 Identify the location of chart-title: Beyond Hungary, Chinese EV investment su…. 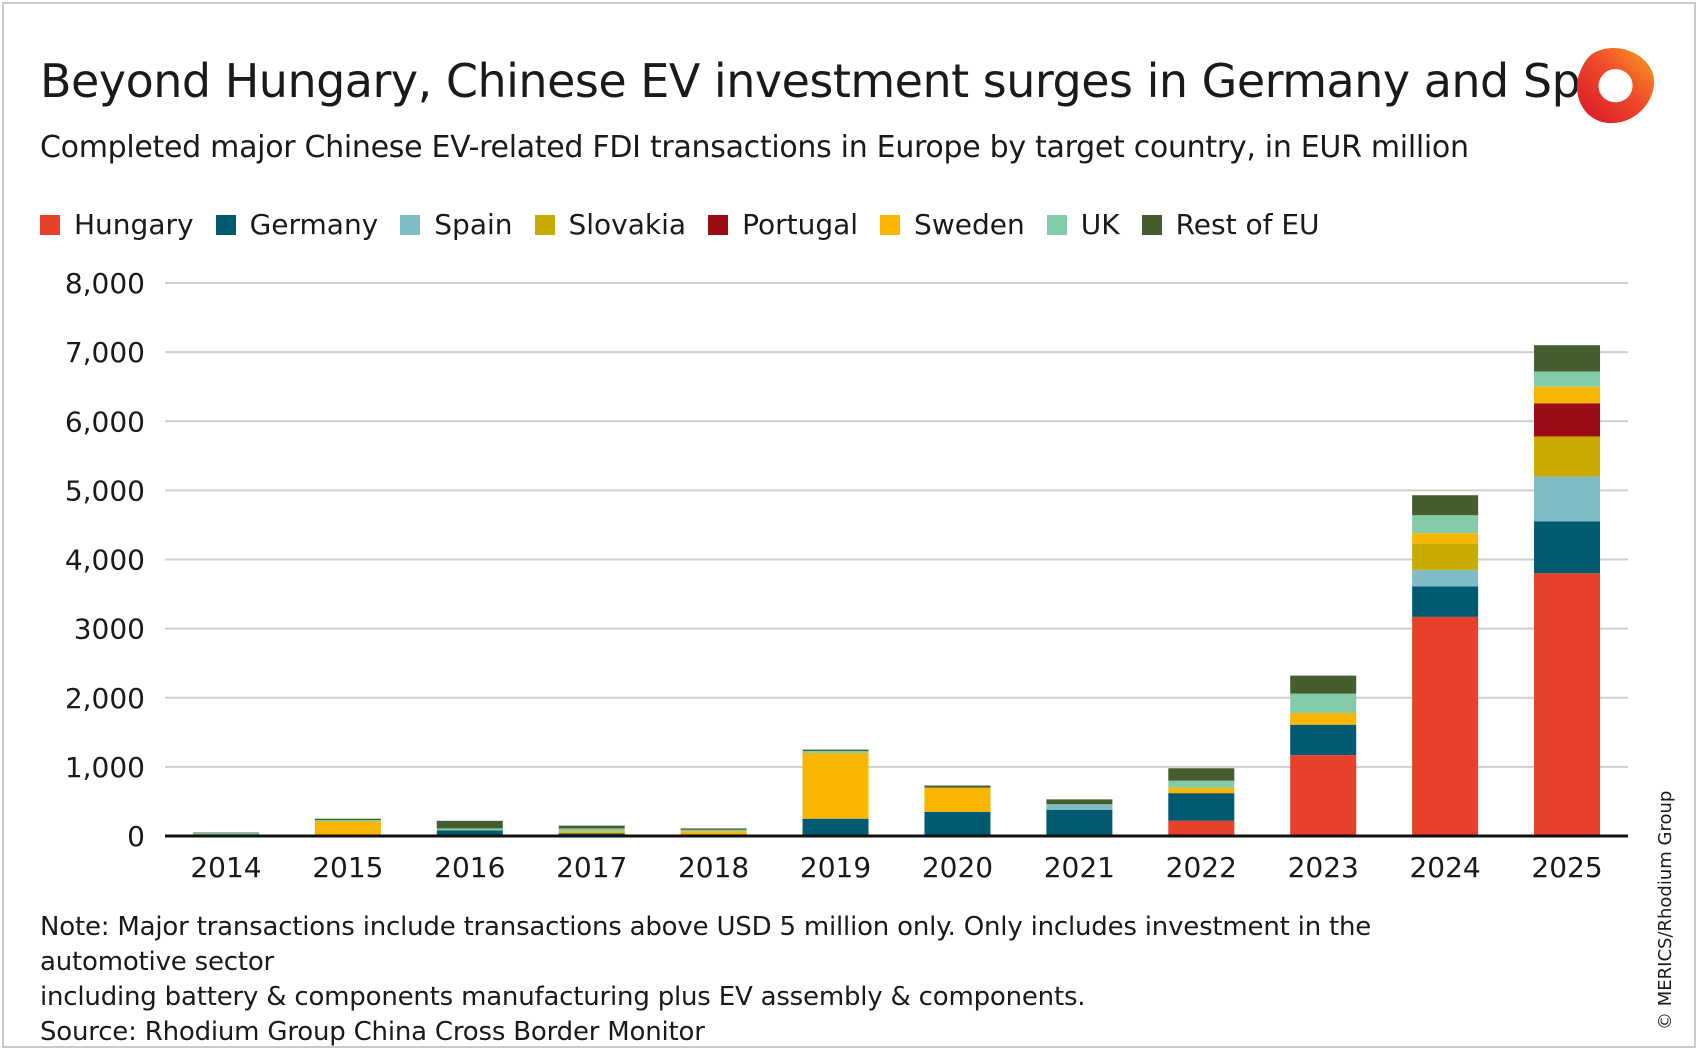
(844, 81).